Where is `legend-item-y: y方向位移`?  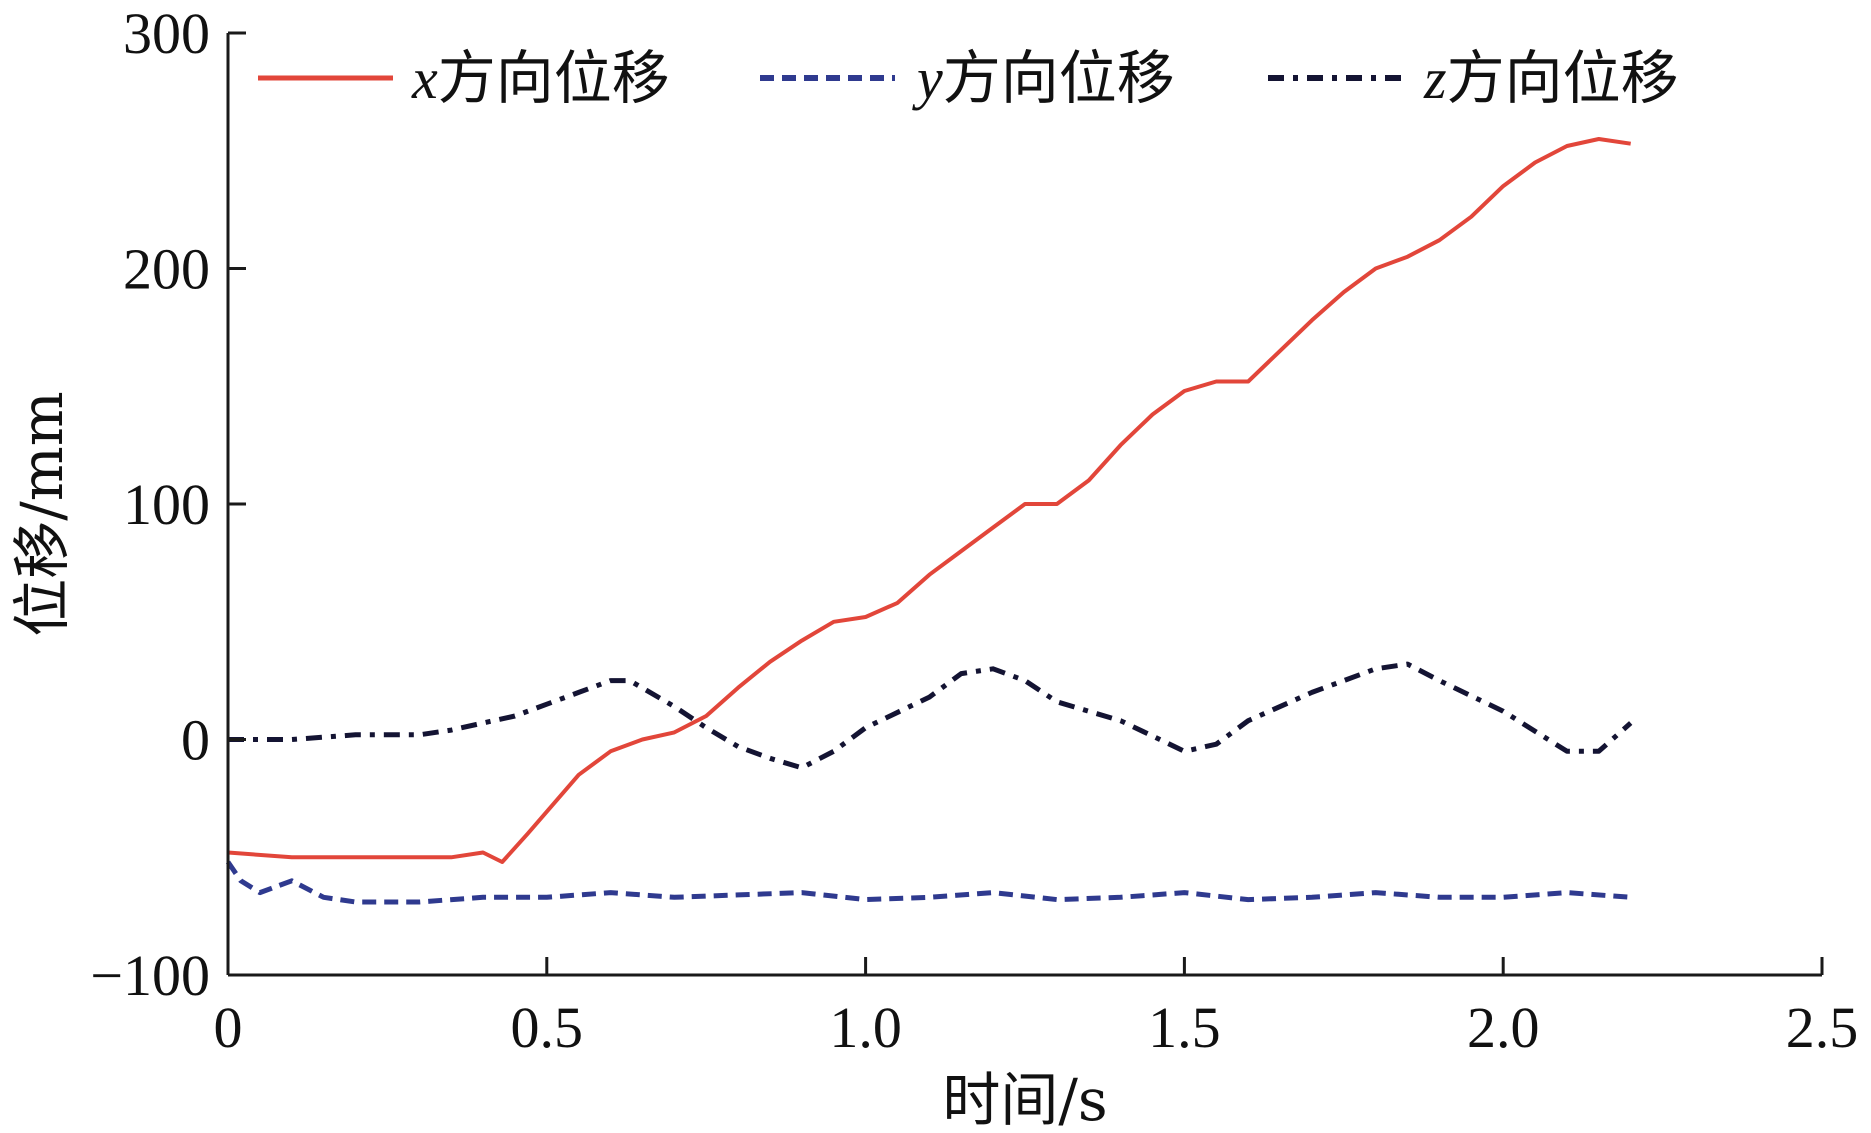 legend-item-y: y方向位移 is located at coordinates (967, 78).